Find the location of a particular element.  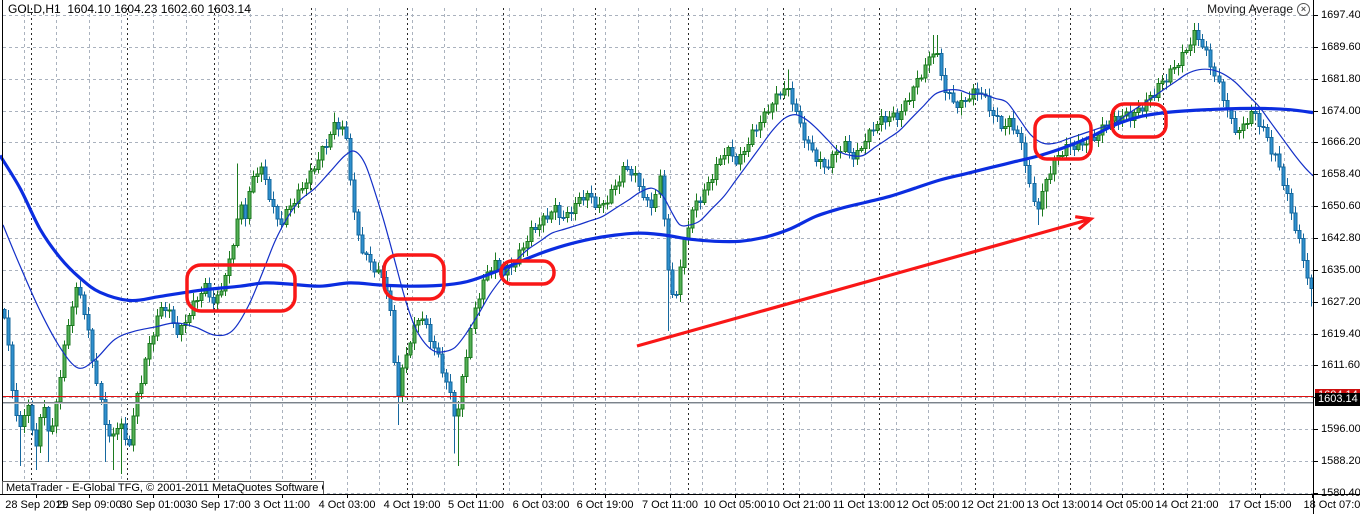

price-axis-label: 1635.00 is located at coordinates (1340, 270).